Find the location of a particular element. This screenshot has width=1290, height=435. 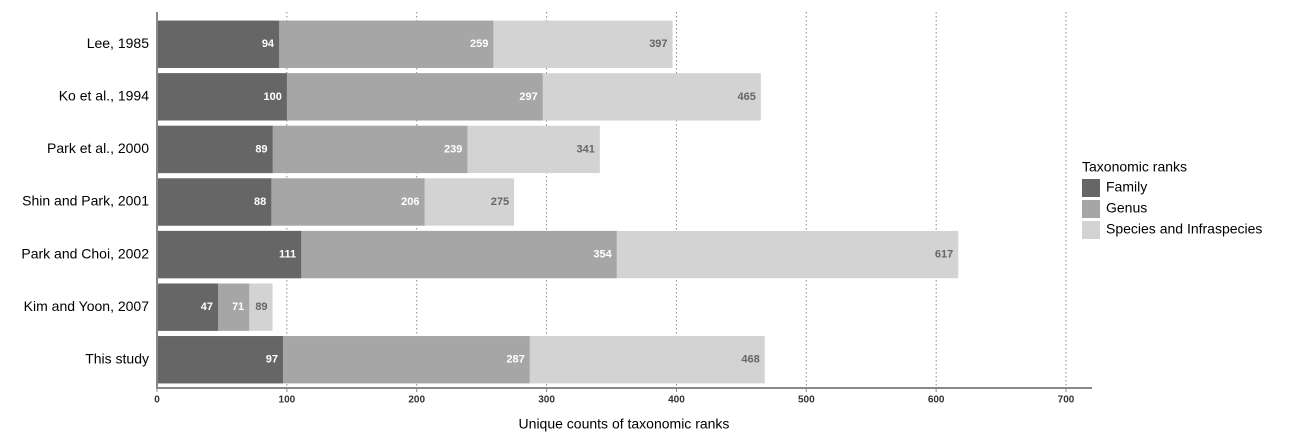

value-label: 341 is located at coordinates (585, 149).